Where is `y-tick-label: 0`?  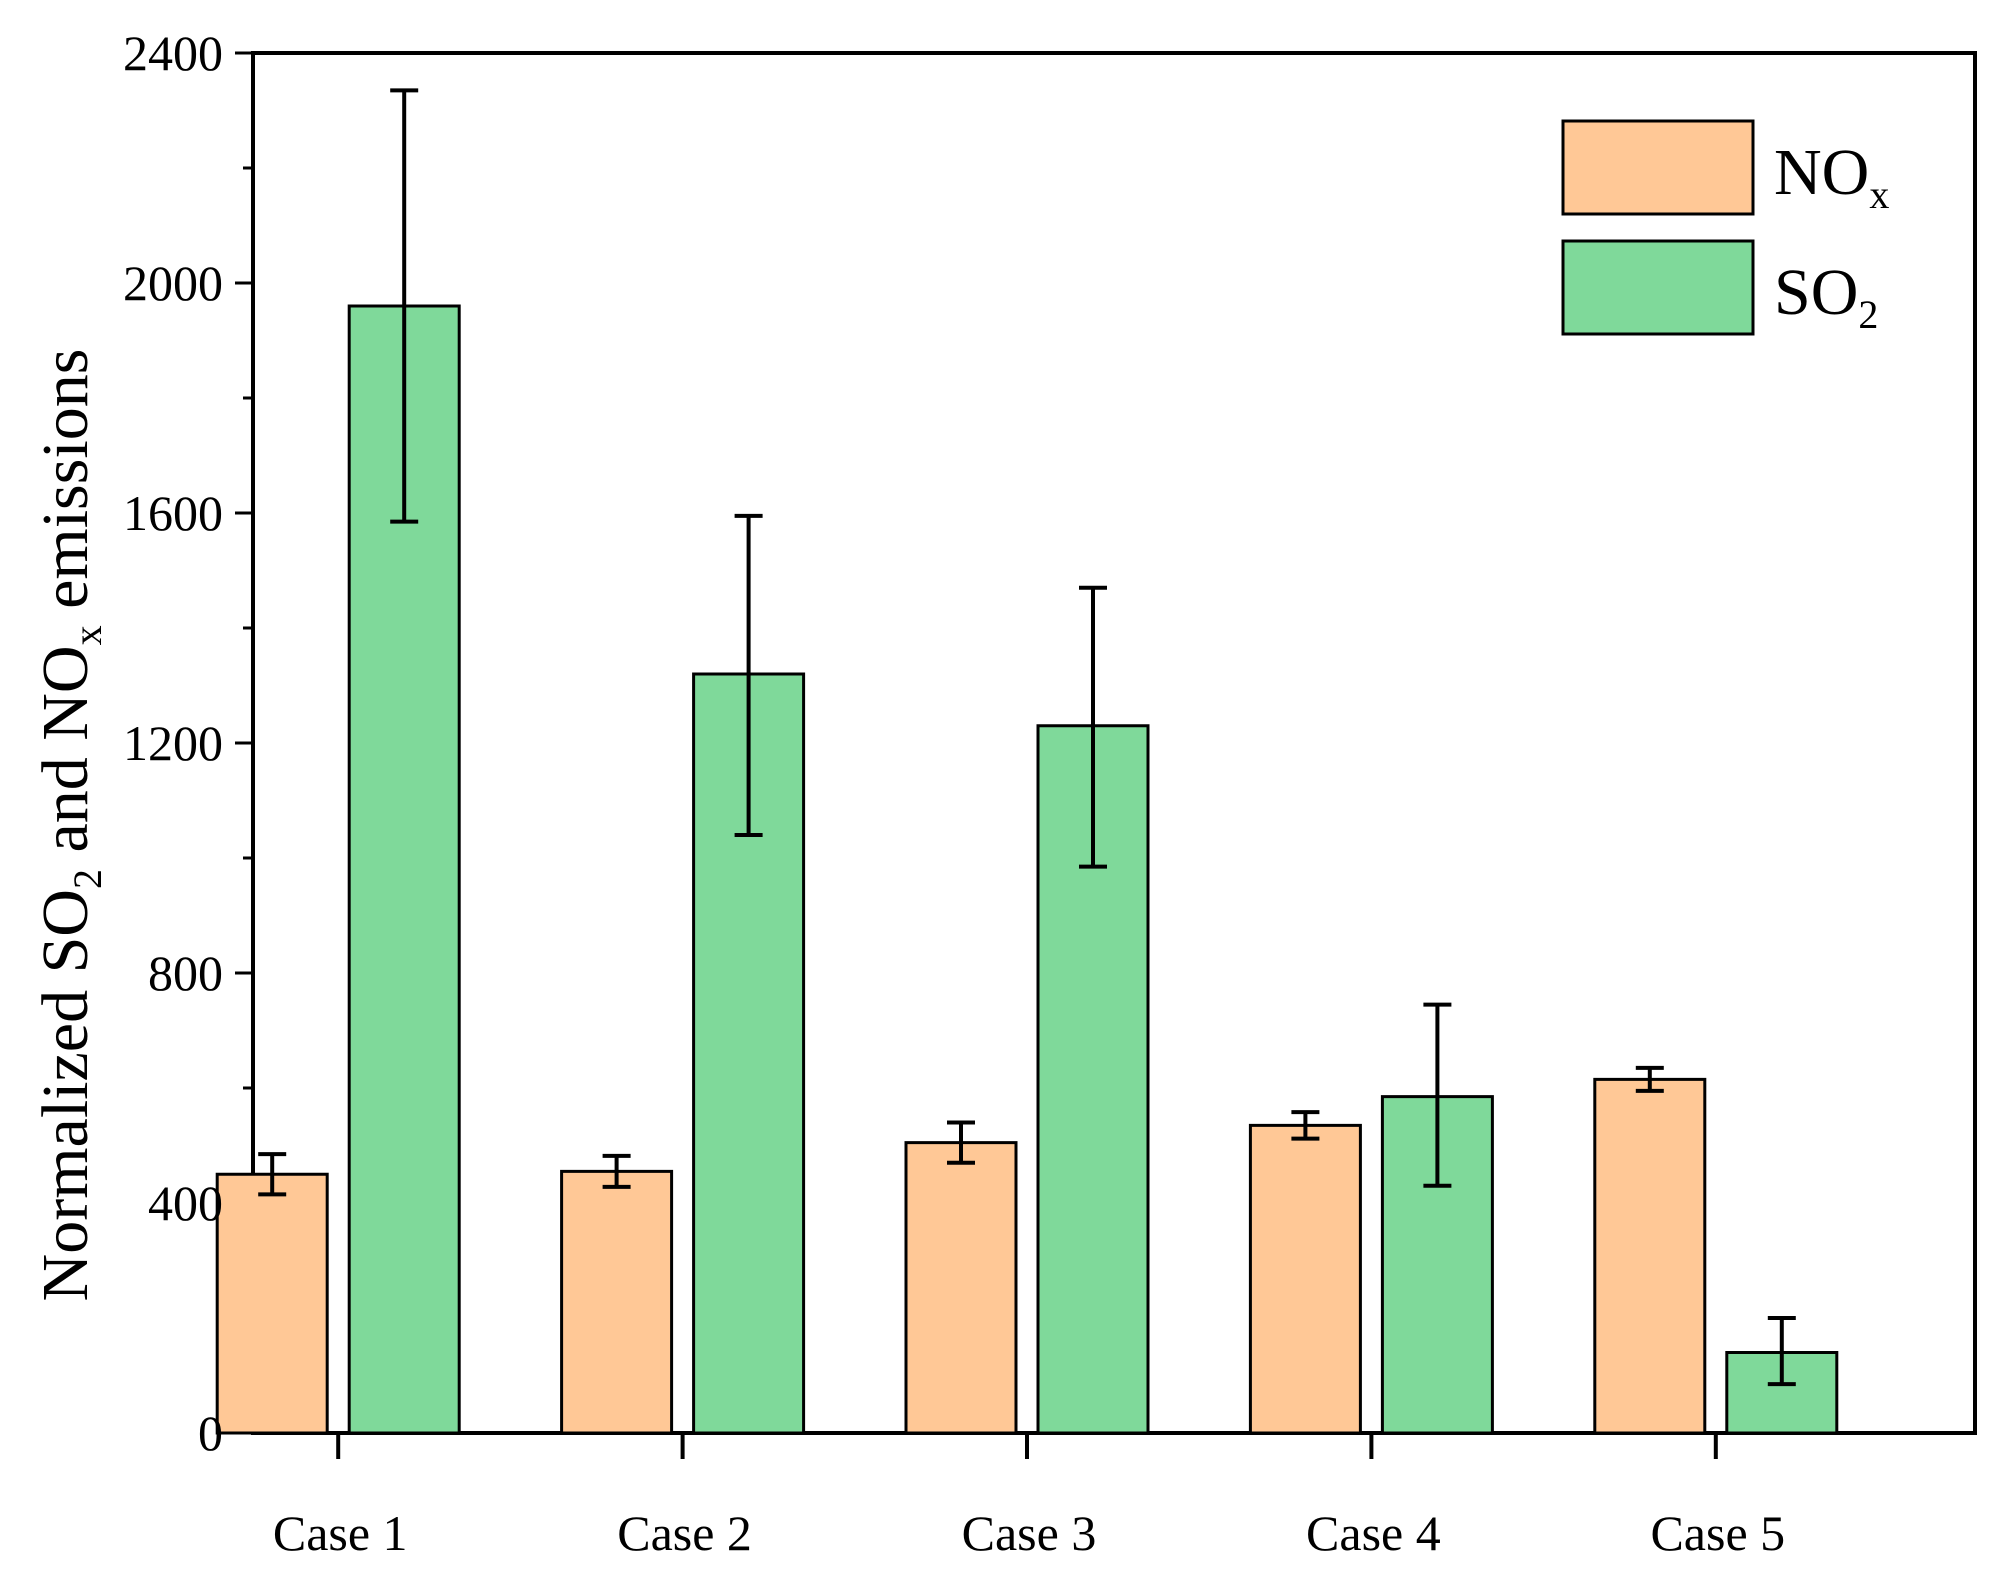
y-tick-label: 0 is located at coordinates (210, 1433).